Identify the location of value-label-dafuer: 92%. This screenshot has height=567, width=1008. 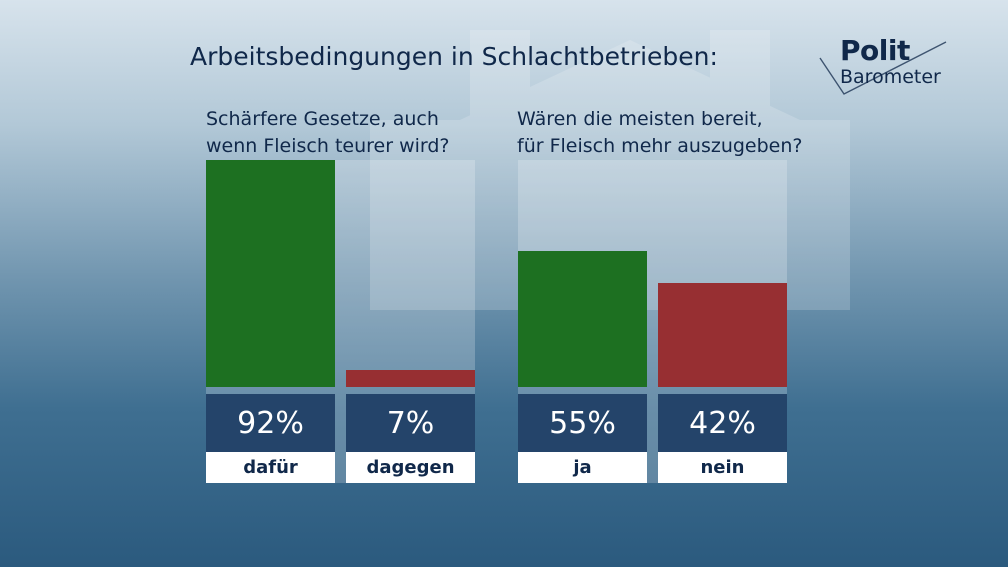
(270, 423).